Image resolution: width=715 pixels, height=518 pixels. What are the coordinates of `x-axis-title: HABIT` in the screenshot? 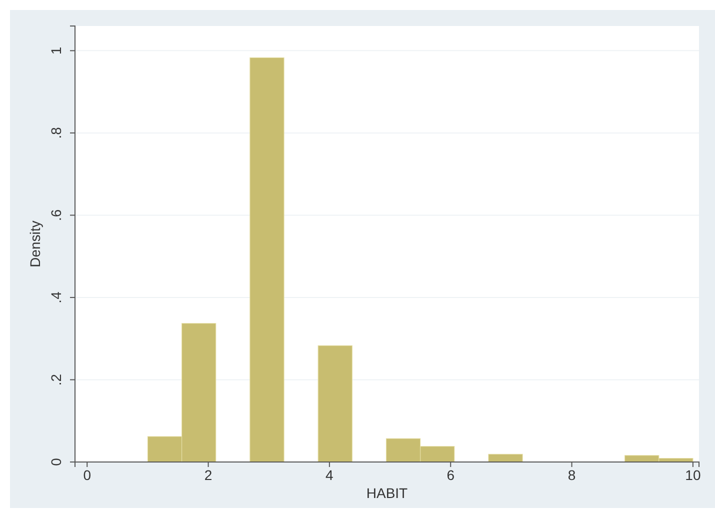 It's located at (387, 493).